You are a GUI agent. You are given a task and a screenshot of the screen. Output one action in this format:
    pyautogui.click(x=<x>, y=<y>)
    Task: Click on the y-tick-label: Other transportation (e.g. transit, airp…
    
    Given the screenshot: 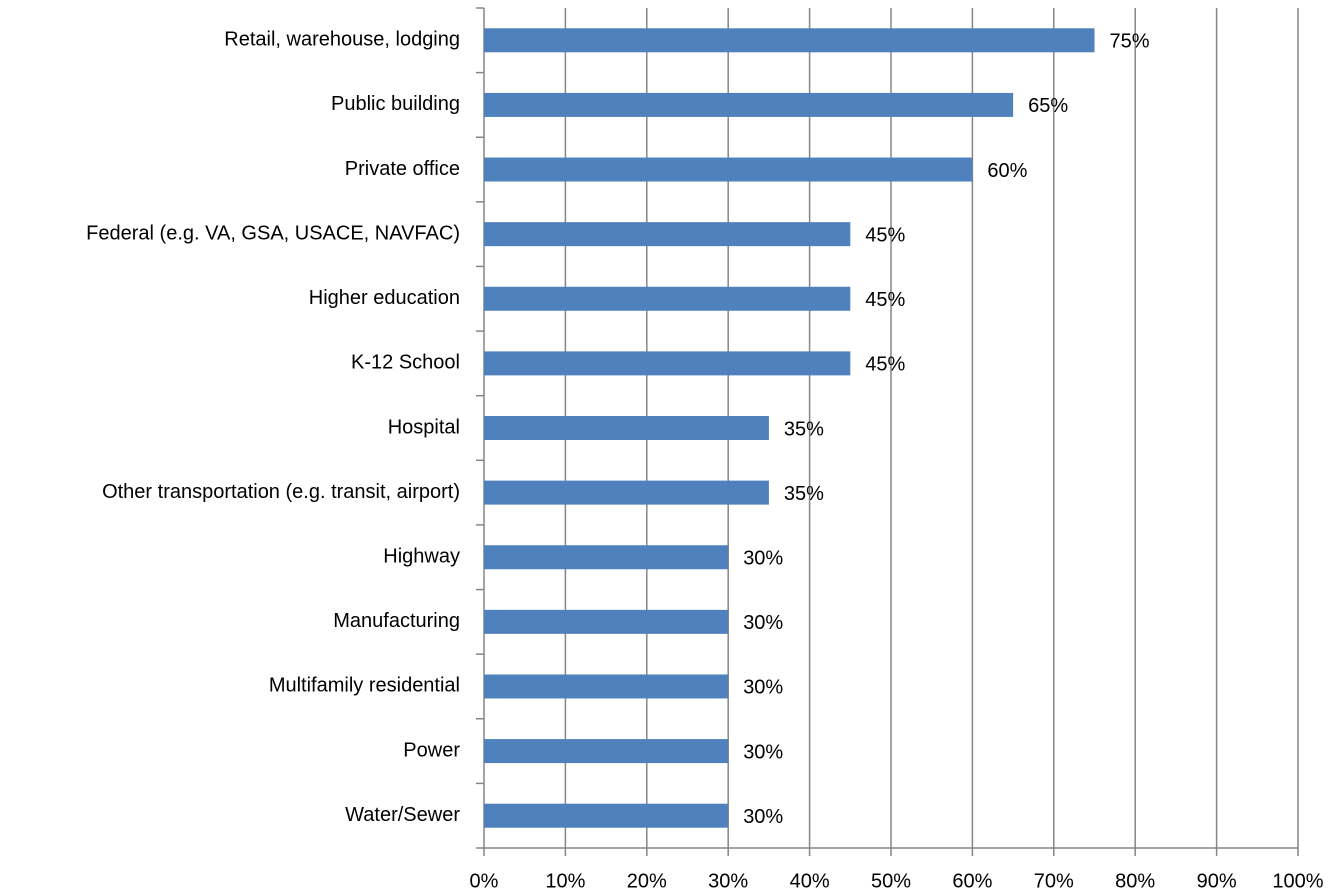 What is the action you would take?
    pyautogui.click(x=281, y=492)
    